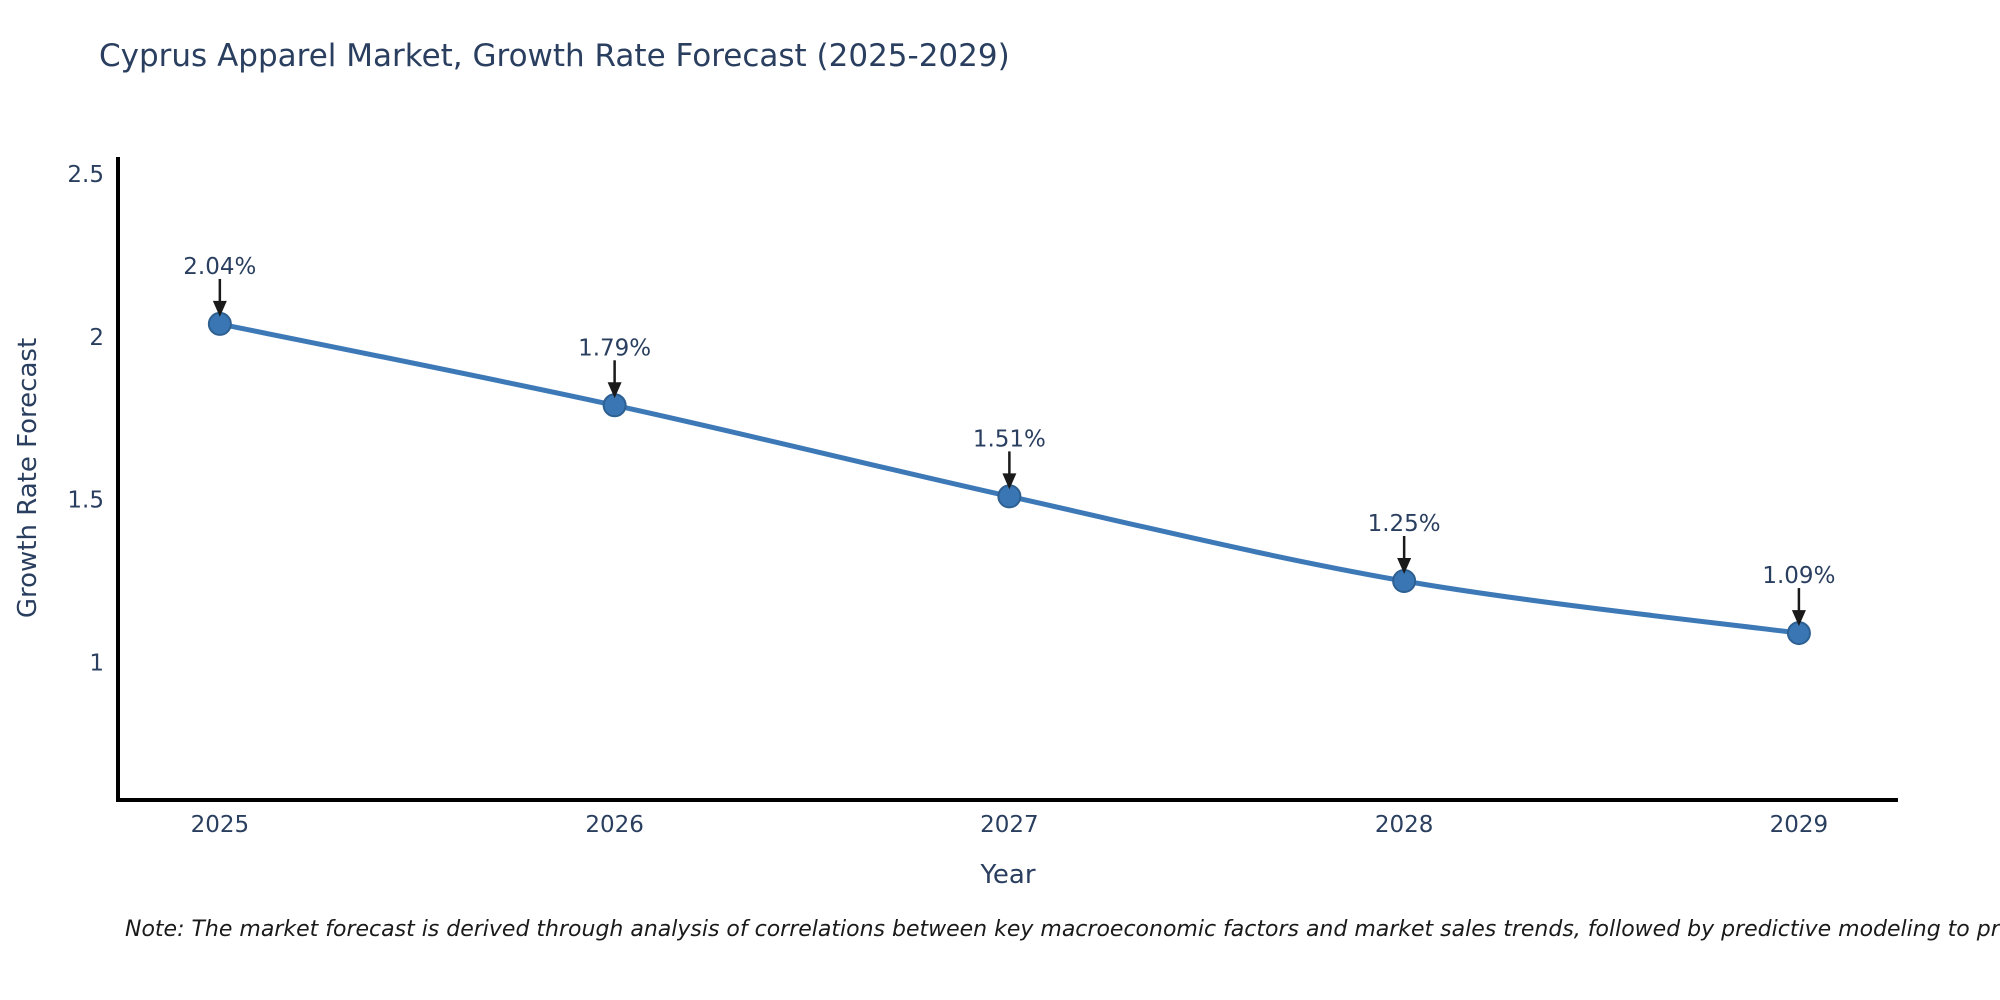 The image size is (2000, 1000). What do you see at coordinates (85, 501) in the screenshot?
I see `y-tick-label: 1.5` at bounding box center [85, 501].